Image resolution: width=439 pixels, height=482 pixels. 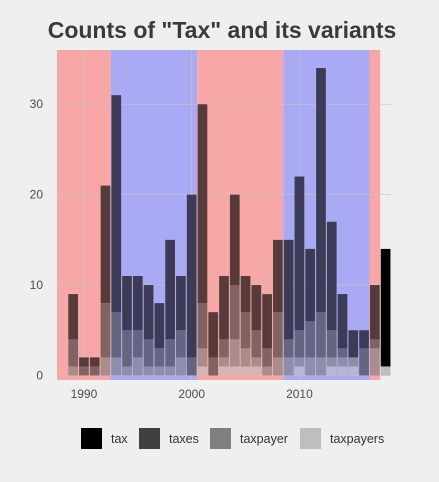 I want to click on bar-2010-taxpayers, so click(x=300, y=370).